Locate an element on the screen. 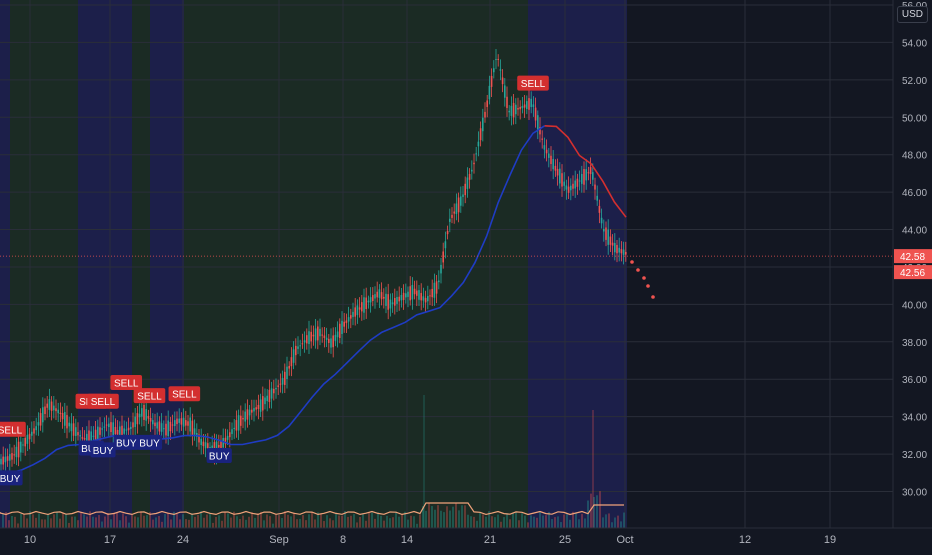 This screenshot has height=555, width=932. y-tick-label: 36.00 is located at coordinates (914, 380).